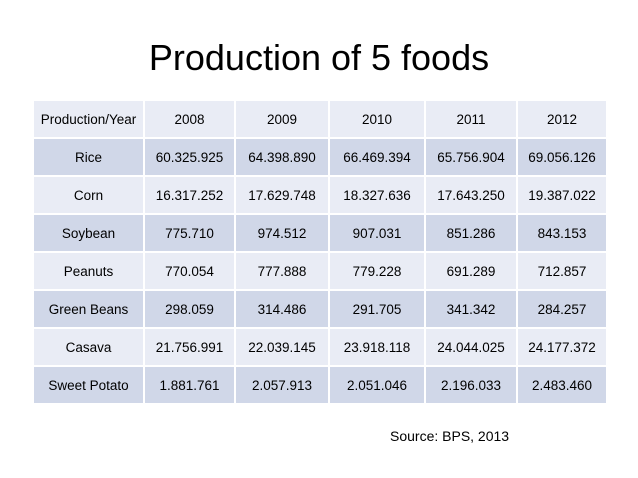 The image size is (638, 478). Describe the element at coordinates (377, 271) in the screenshot. I see `table-cell: 779.228` at that location.